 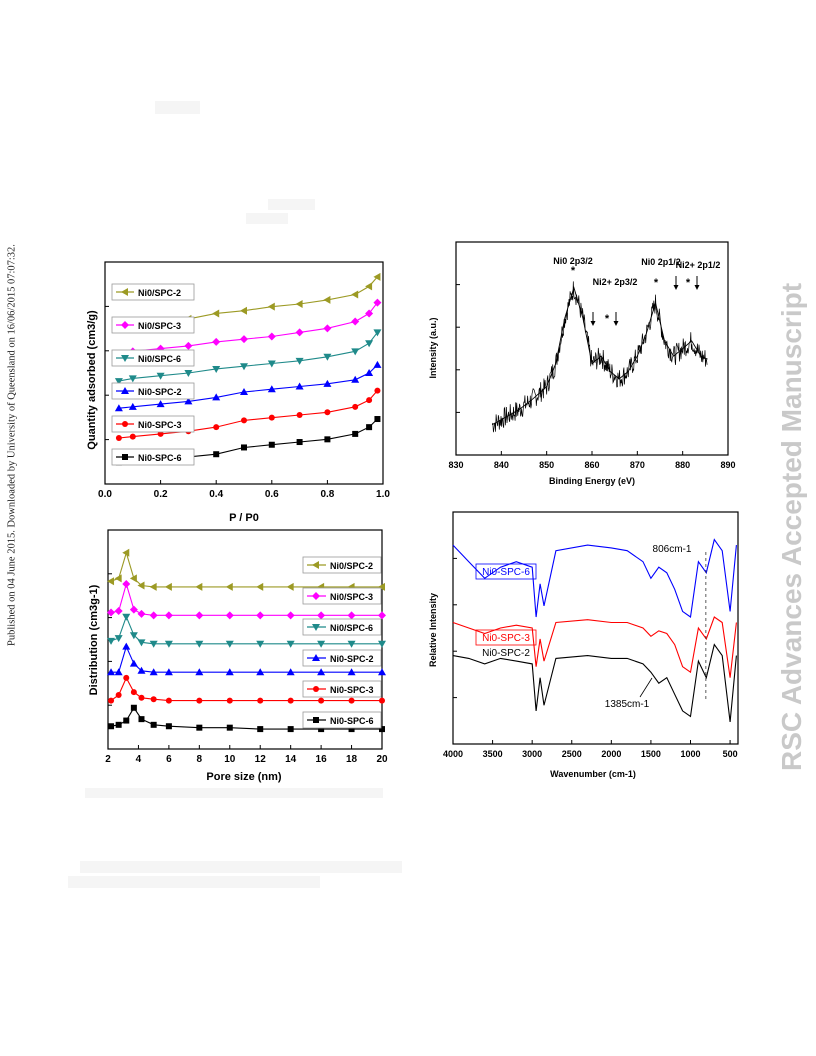 What do you see at coordinates (506, 637) in the screenshot?
I see `series-label-box` at bounding box center [506, 637].